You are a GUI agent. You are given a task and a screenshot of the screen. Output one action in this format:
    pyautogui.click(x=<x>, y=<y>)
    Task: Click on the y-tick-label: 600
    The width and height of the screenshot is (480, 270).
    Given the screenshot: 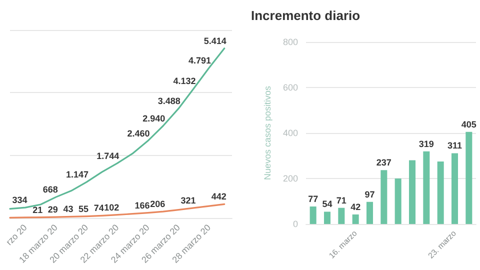 What is the action you would take?
    pyautogui.click(x=290, y=87)
    